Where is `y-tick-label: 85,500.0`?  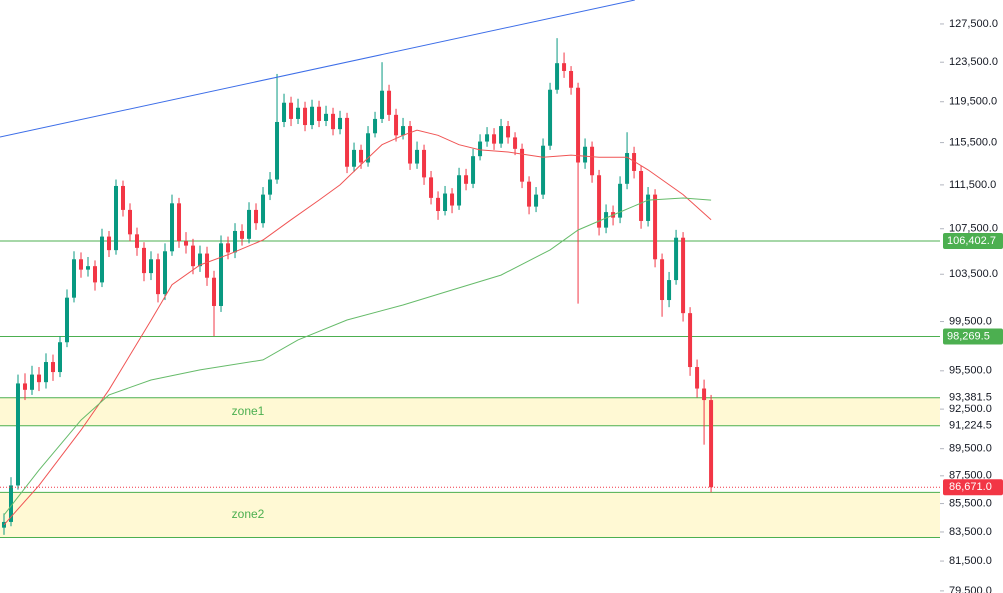 y-tick-label: 85,500.0 is located at coordinates (970, 503).